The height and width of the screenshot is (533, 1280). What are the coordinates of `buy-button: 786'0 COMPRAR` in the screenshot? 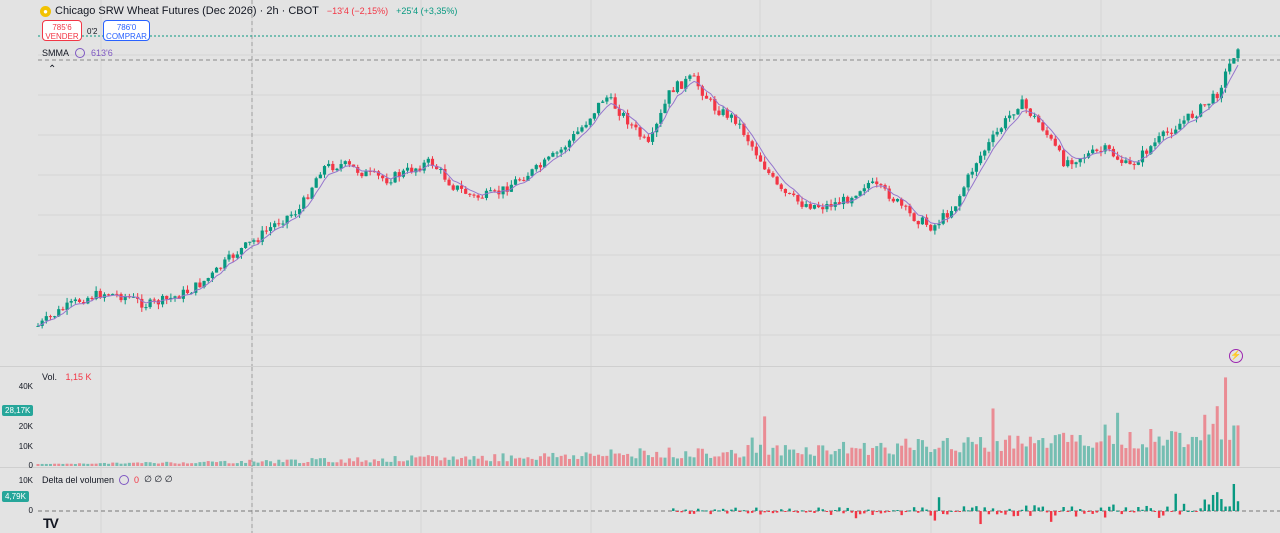 It's located at (126, 30).